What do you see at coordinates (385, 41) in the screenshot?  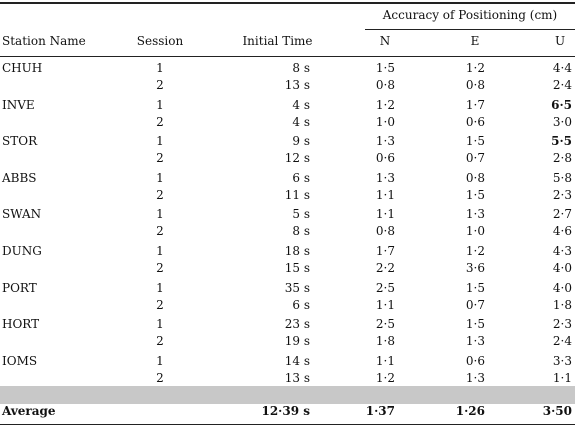 I see `n-header: N` at bounding box center [385, 41].